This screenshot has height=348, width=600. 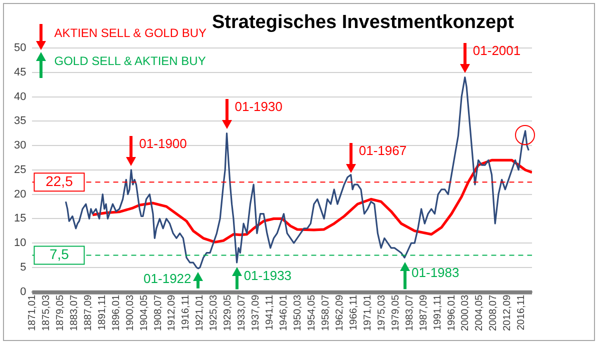 I want to click on y-tick-label: 20, so click(x=20, y=194).